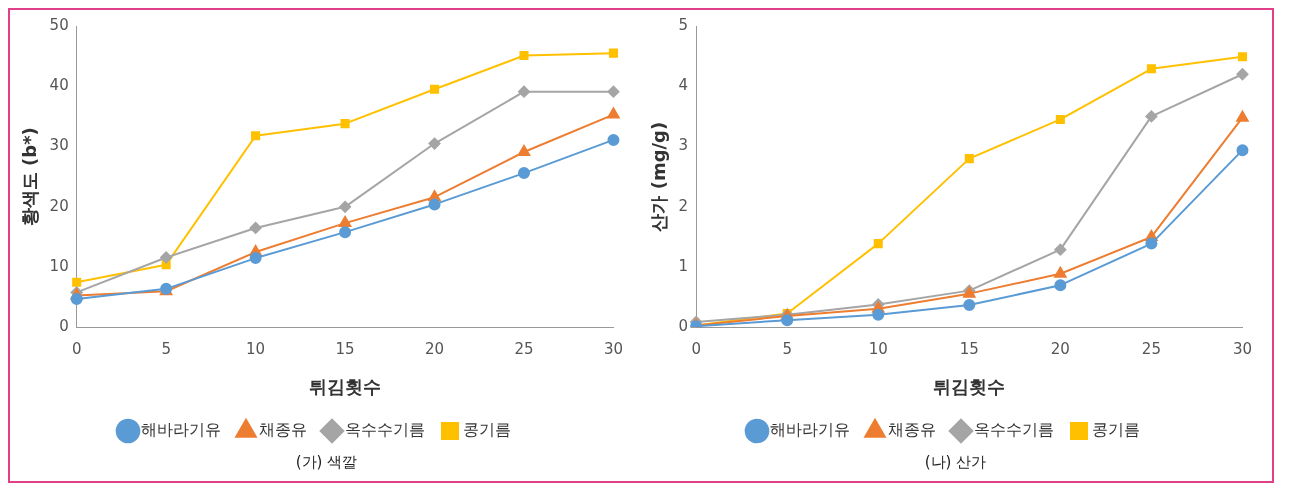 Image resolution: width=1289 pixels, height=495 pixels. What do you see at coordinates (59, 85) in the screenshot?
I see `y-tick-label: 40` at bounding box center [59, 85].